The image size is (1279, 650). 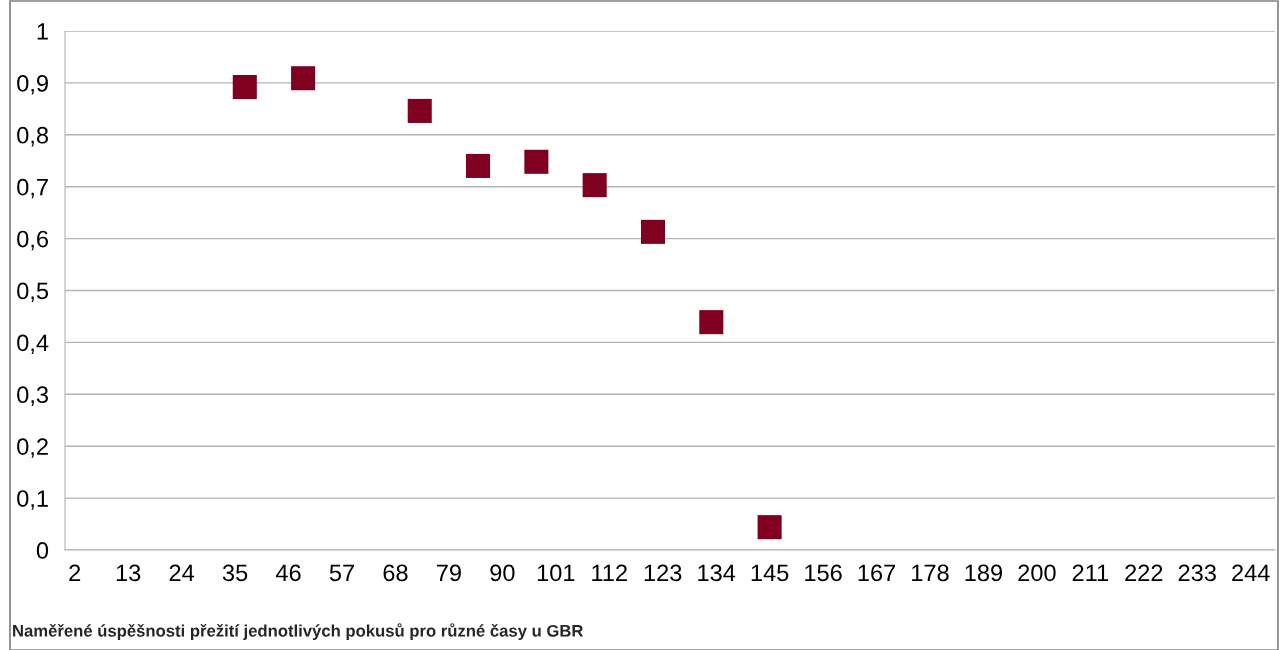 What do you see at coordinates (32, 136) in the screenshot?
I see `y-tick-label: 0,8` at bounding box center [32, 136].